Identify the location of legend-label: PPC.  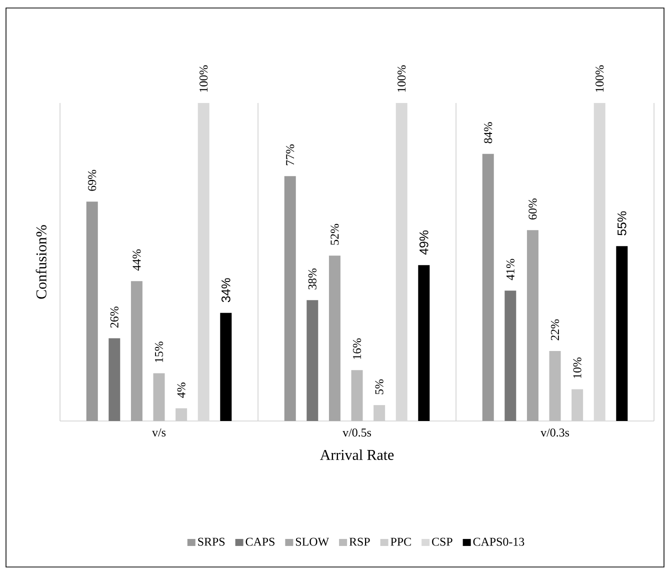
(400, 542).